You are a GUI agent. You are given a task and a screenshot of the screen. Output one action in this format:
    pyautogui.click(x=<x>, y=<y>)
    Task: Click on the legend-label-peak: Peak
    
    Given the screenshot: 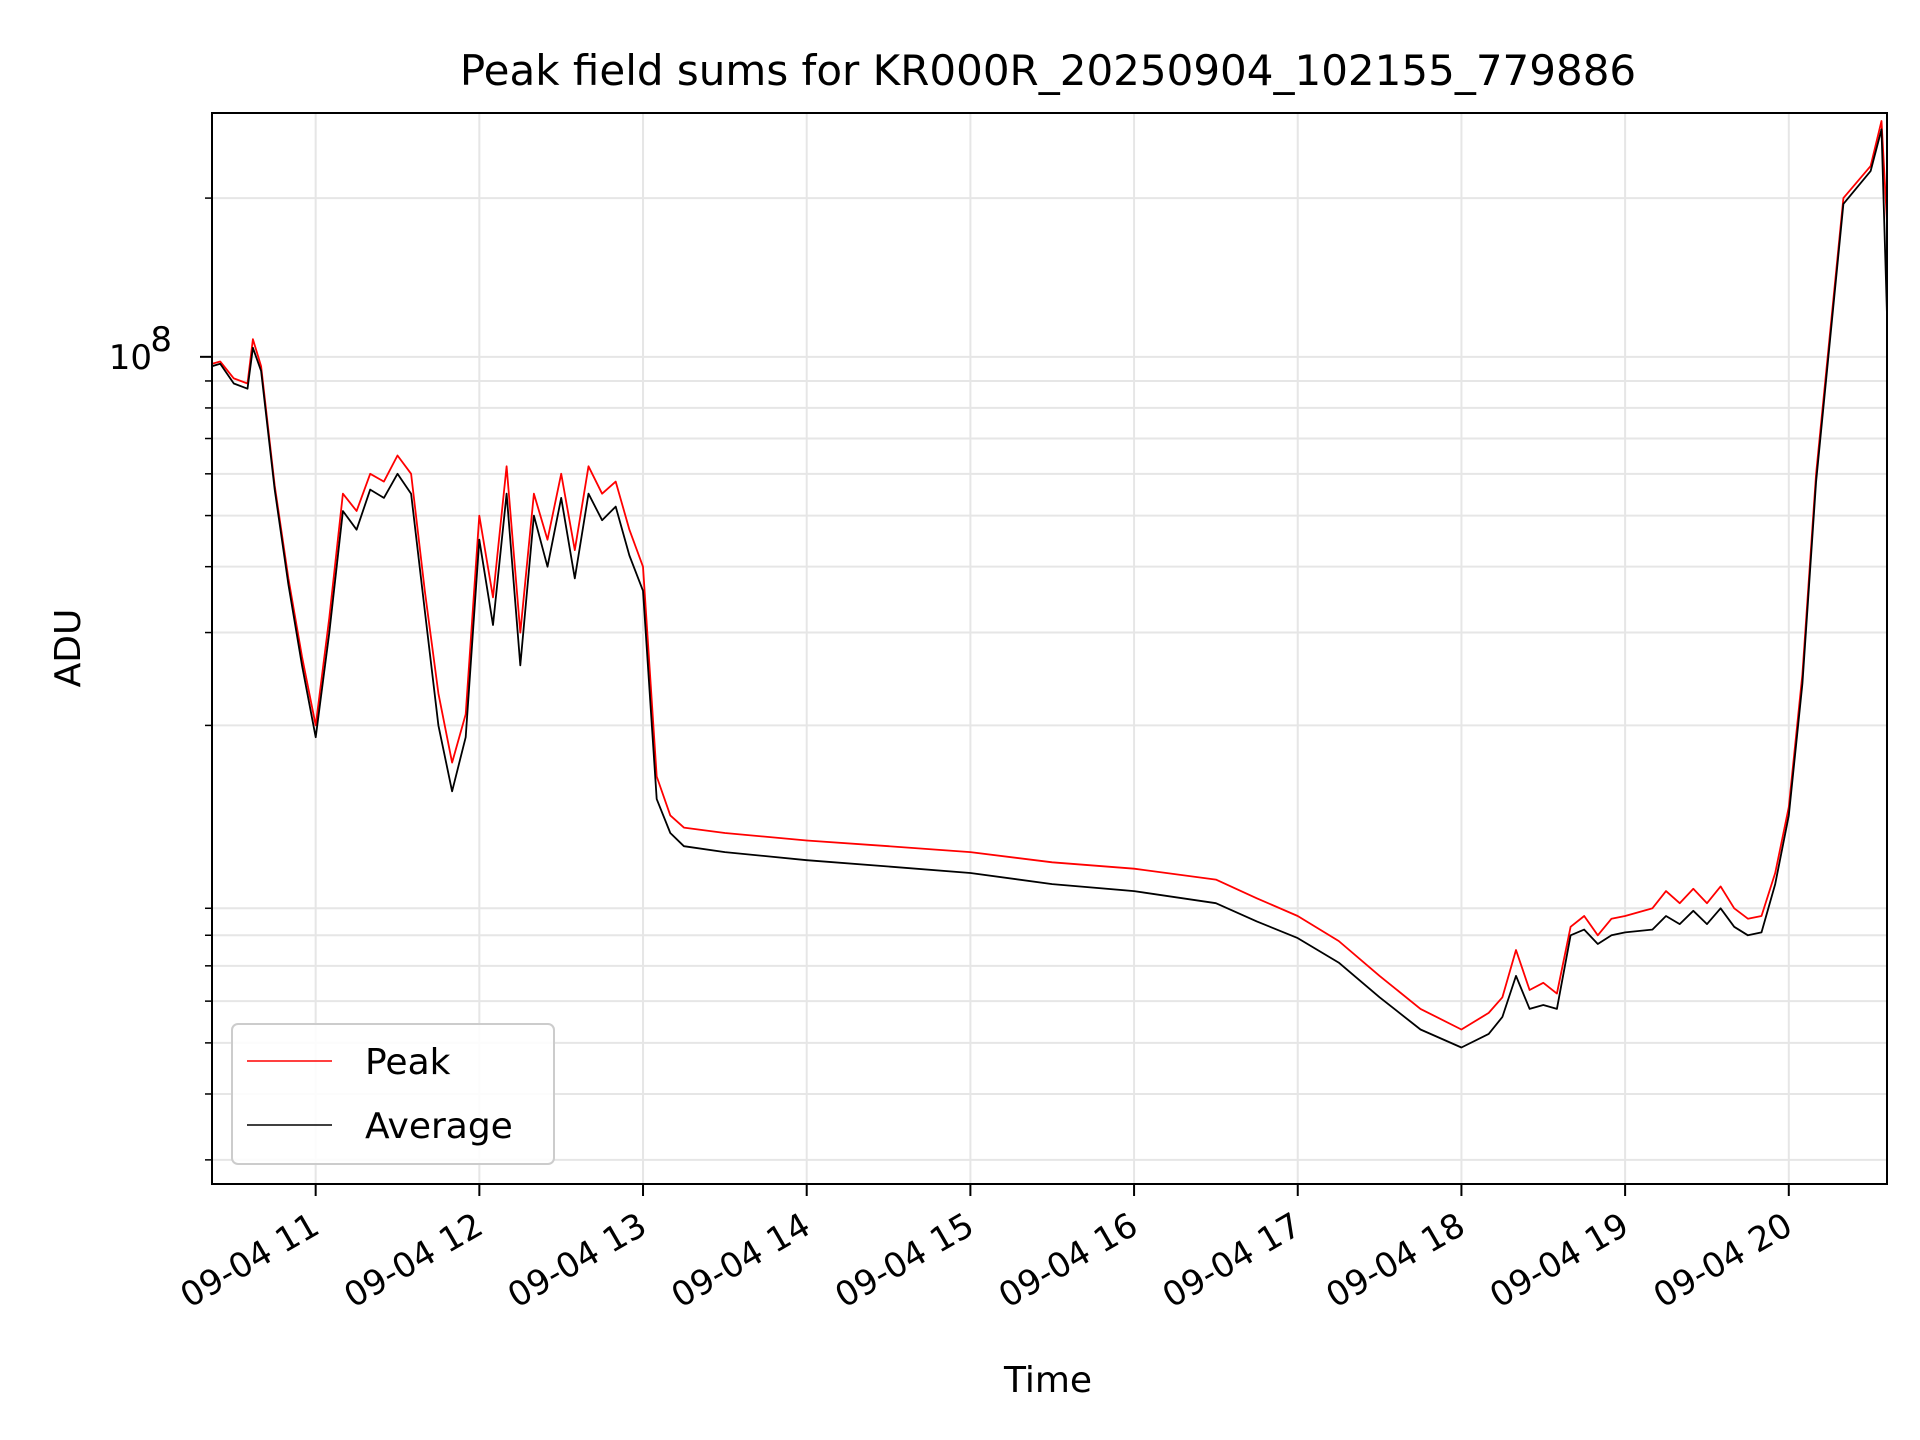 What is the action you would take?
    pyautogui.click(x=408, y=1062)
    